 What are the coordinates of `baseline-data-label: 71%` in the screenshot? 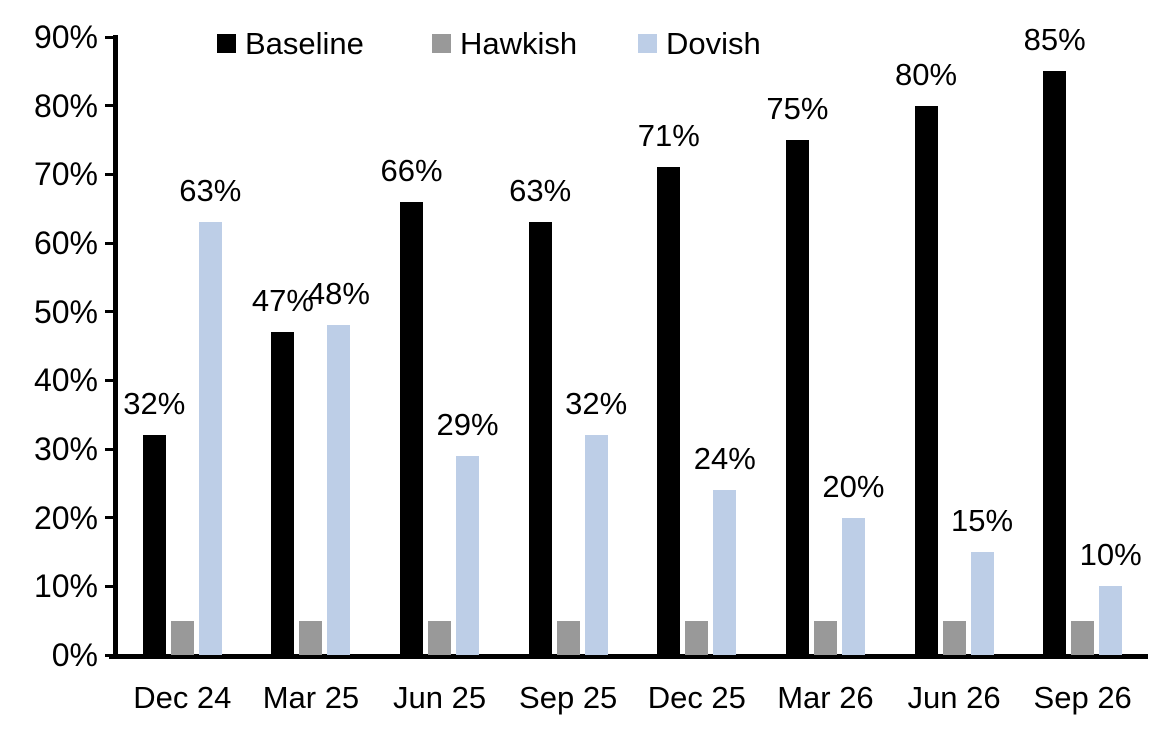 It's located at (668, 136).